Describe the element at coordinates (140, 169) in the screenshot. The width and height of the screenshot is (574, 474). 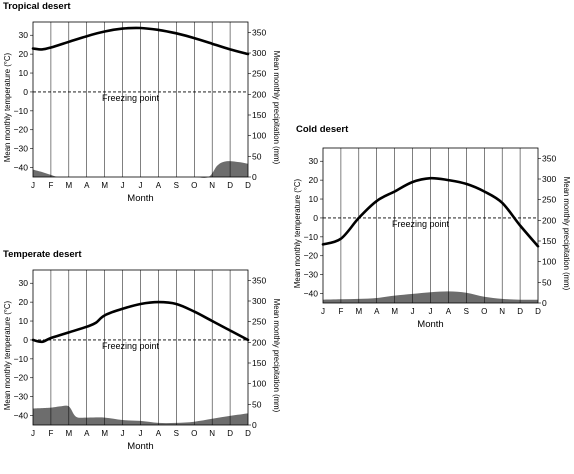
I see `precipitation-area` at that location.